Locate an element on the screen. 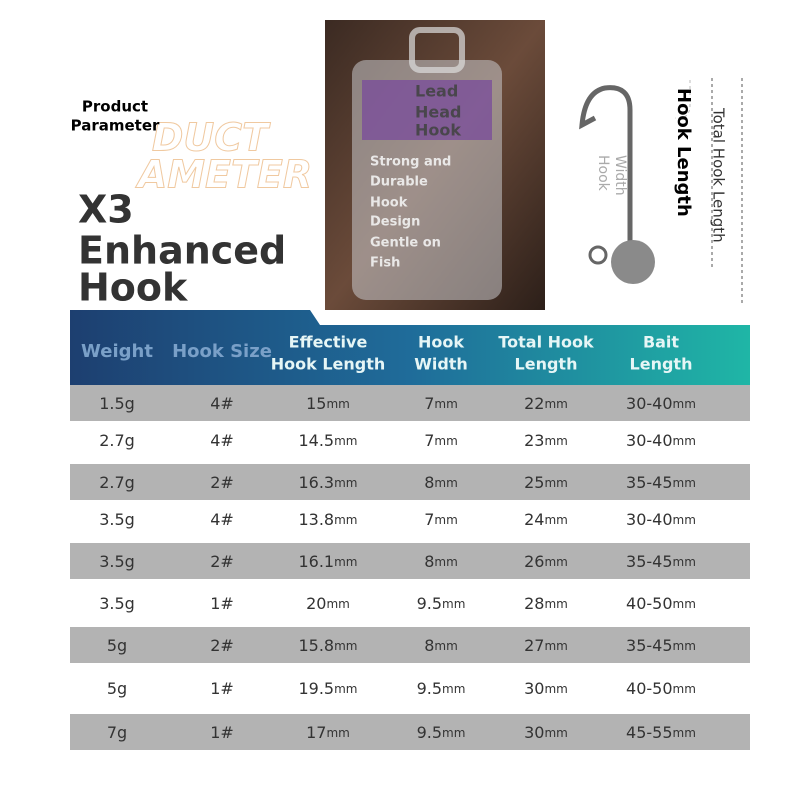 The image size is (800, 800). cell-value: 1.5g is located at coordinates (117, 403).